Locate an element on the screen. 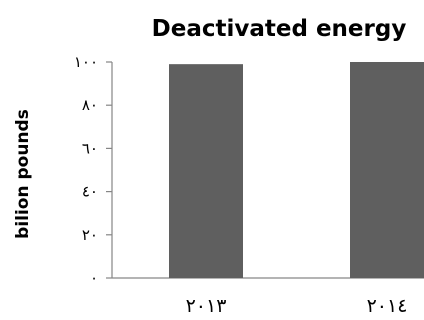 The height and width of the screenshot is (320, 424). y-tick-label: ٨٠ is located at coordinates (90, 105).